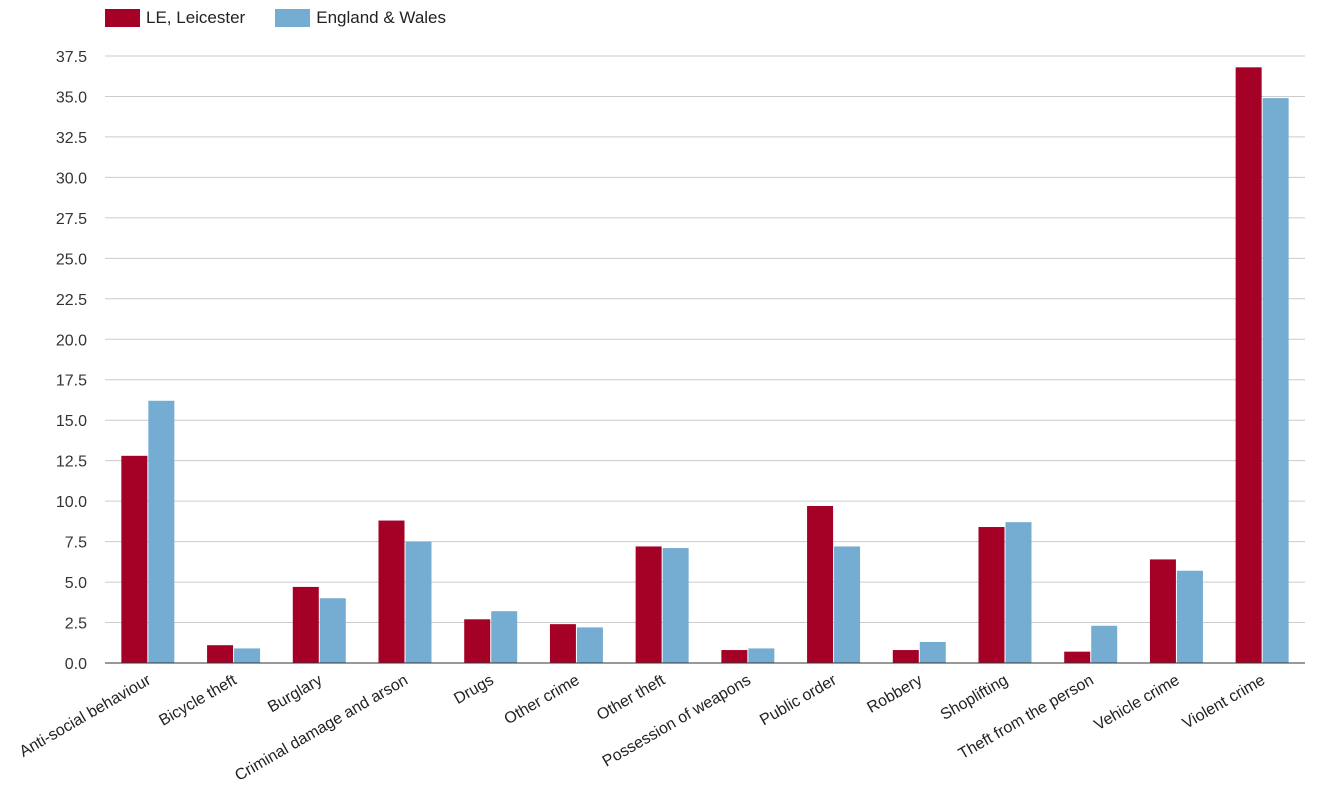  What do you see at coordinates (894, 694) in the screenshot?
I see `x-category-label: Robbery` at bounding box center [894, 694].